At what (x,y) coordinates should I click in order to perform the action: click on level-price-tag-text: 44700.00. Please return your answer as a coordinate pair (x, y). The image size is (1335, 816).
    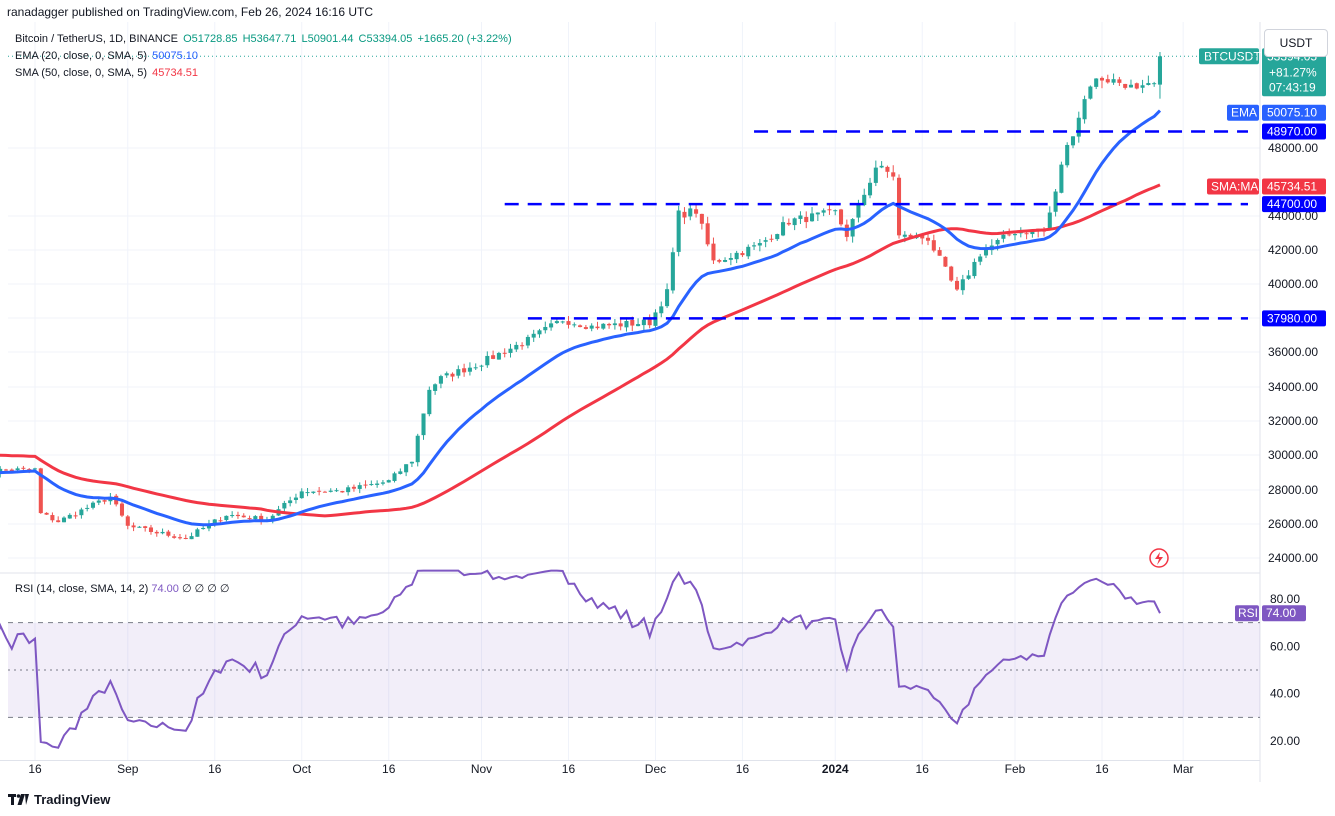
    Looking at the image, I should click on (1292, 204).